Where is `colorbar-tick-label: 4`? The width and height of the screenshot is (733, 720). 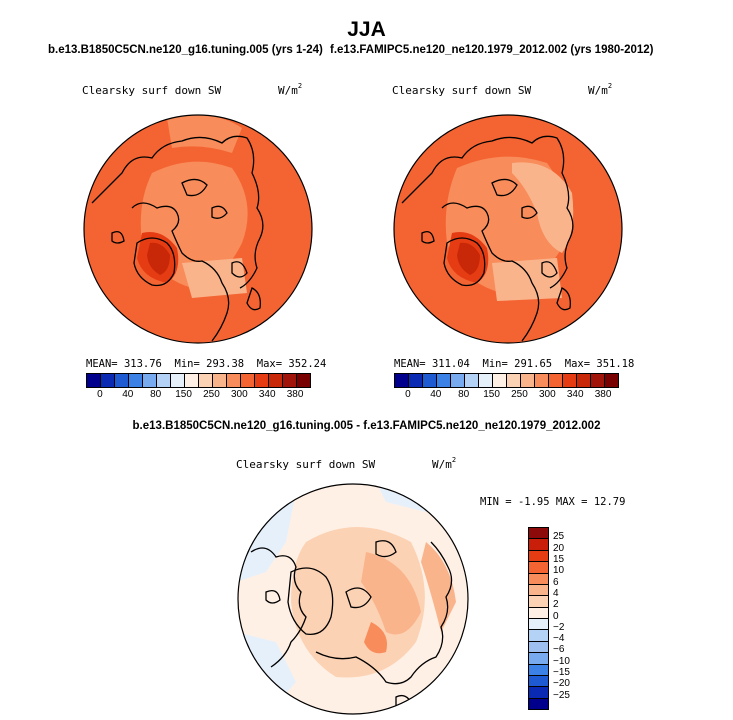
colorbar-tick-label: 4 is located at coordinates (556, 593).